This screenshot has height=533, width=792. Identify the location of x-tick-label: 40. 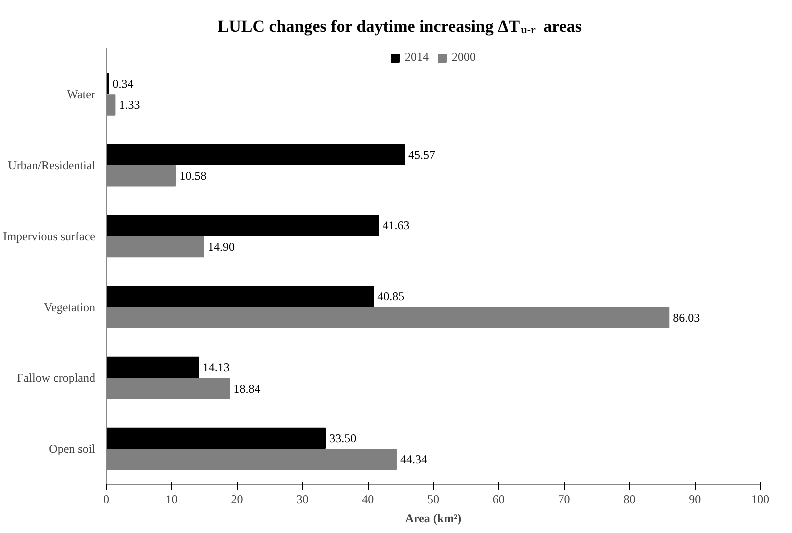
(368, 499).